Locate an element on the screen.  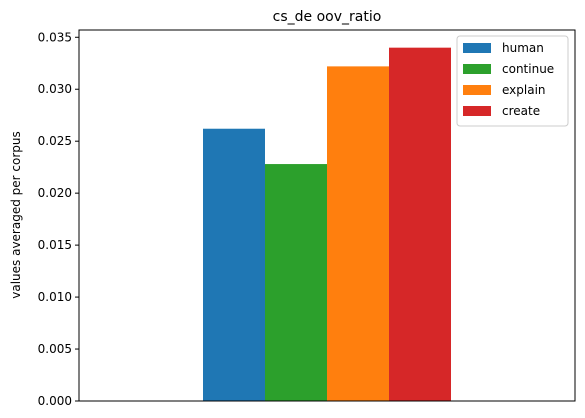
y-tick-label: 0.035 is located at coordinates (55, 37).